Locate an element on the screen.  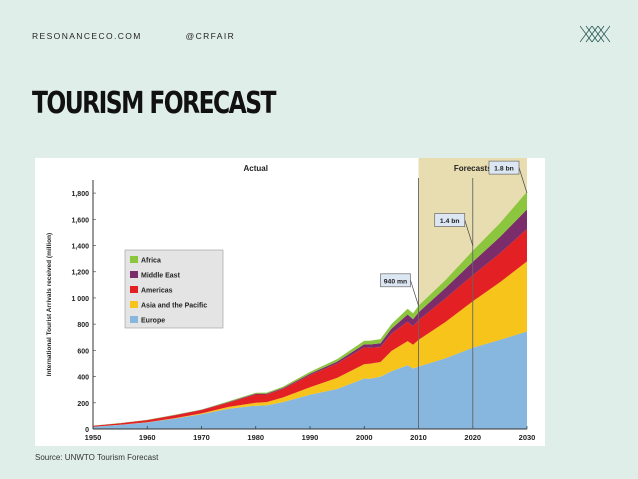
annotation-label: 940 mn is located at coordinates (395, 281).